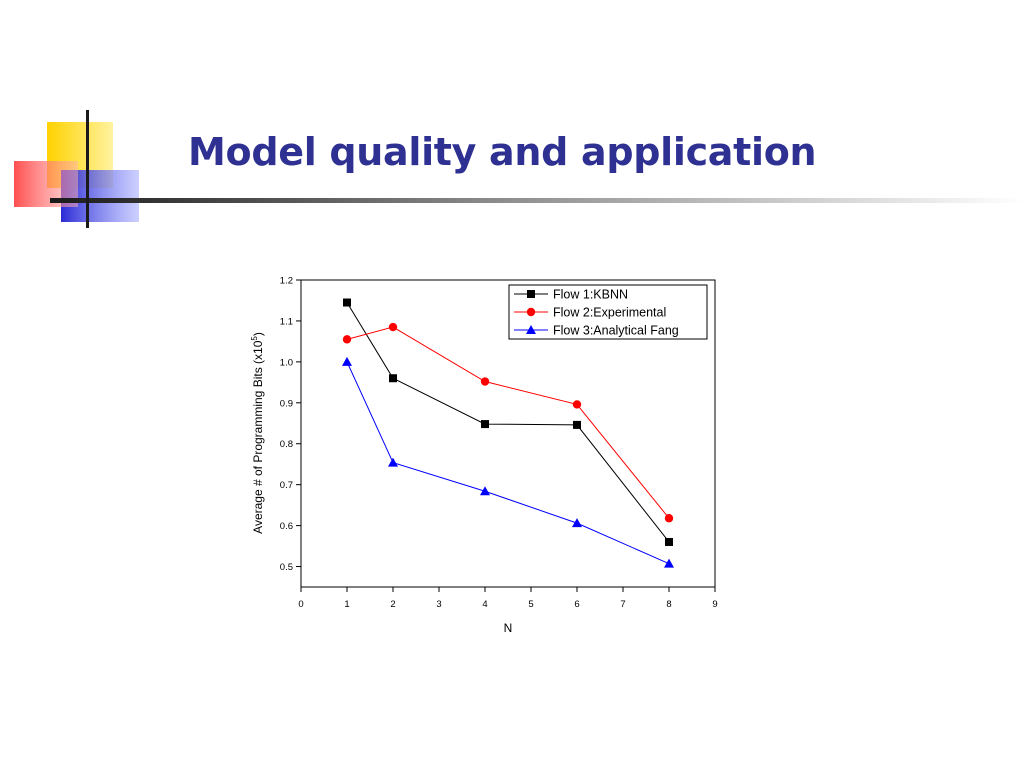  What do you see at coordinates (590, 295) in the screenshot?
I see `legend-label: Flow 1:KBNN` at bounding box center [590, 295].